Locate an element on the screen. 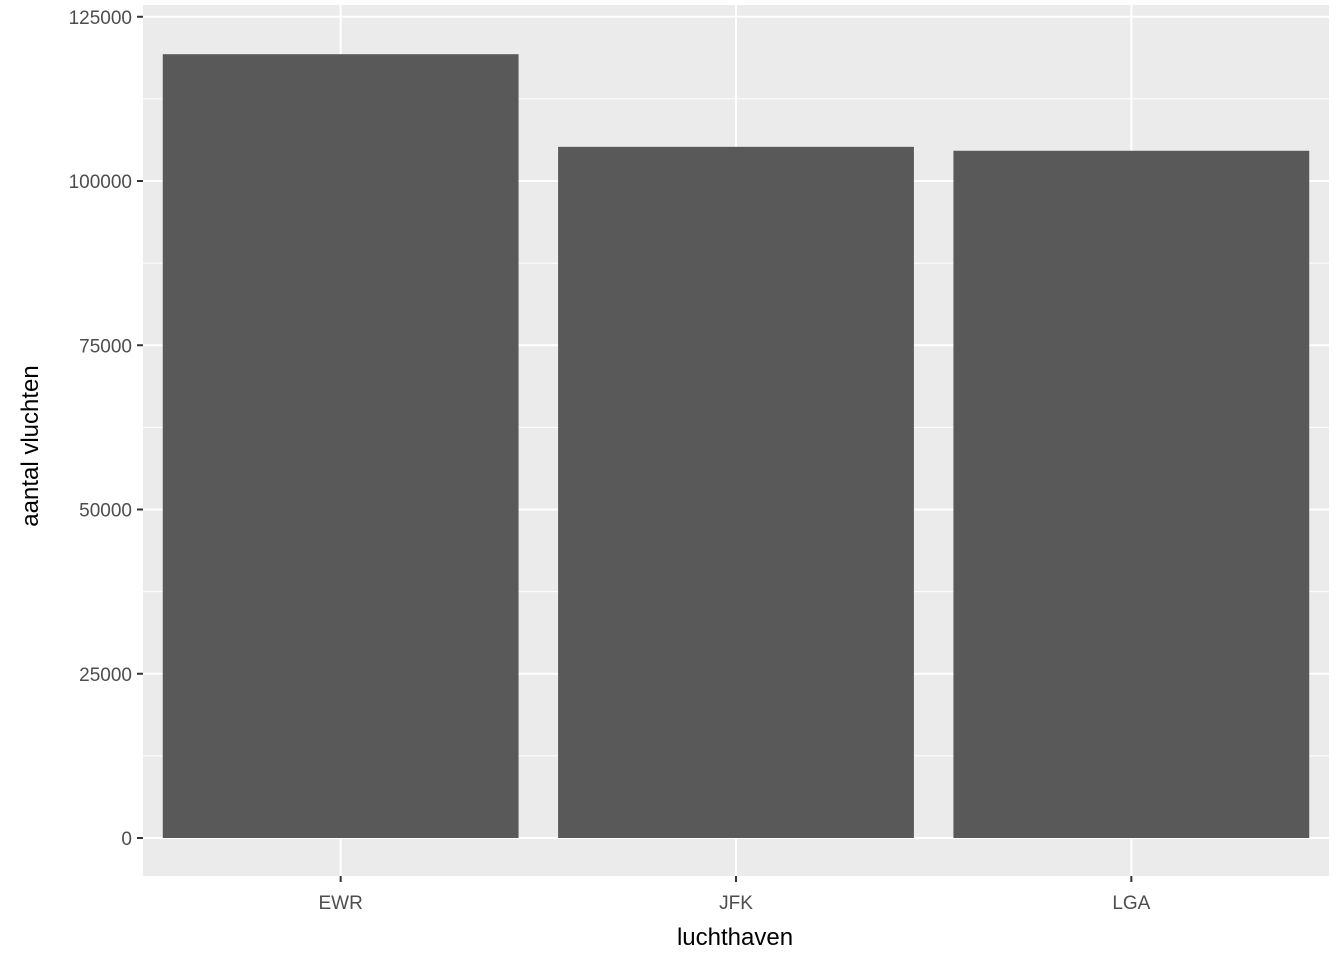  x-tick-label: JFK is located at coordinates (736, 903).